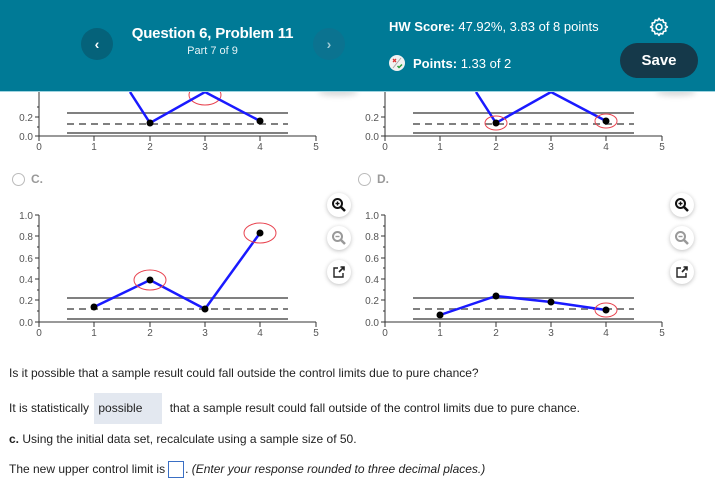 The image size is (715, 500). What do you see at coordinates (659, 60) in the screenshot?
I see `save-button: Save` at bounding box center [659, 60].